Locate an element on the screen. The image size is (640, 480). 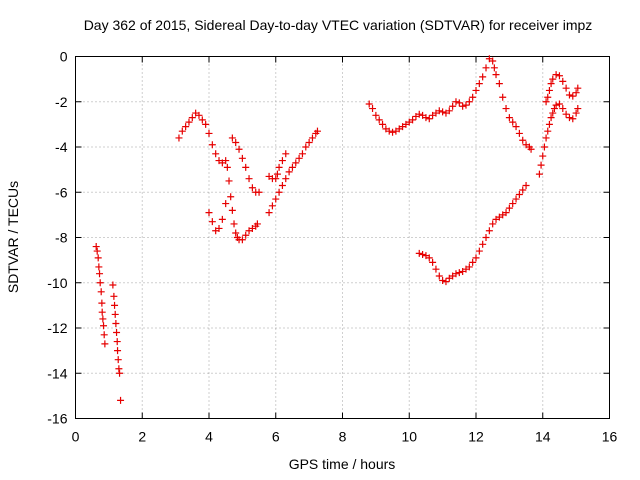
y-tick-label: -14 is located at coordinates (57, 373).